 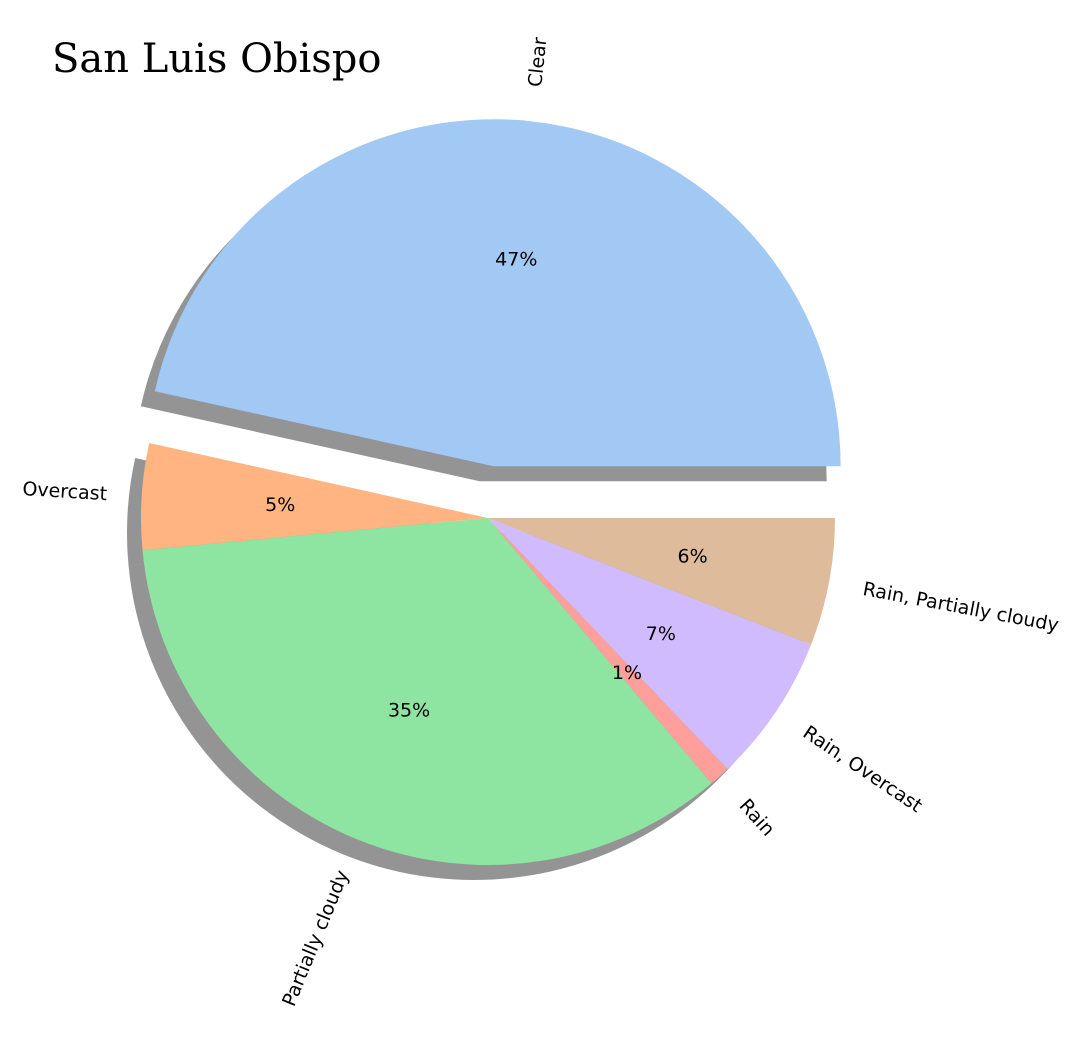 What do you see at coordinates (217, 59) in the screenshot?
I see `chart-title: San Luis Obispo` at bounding box center [217, 59].